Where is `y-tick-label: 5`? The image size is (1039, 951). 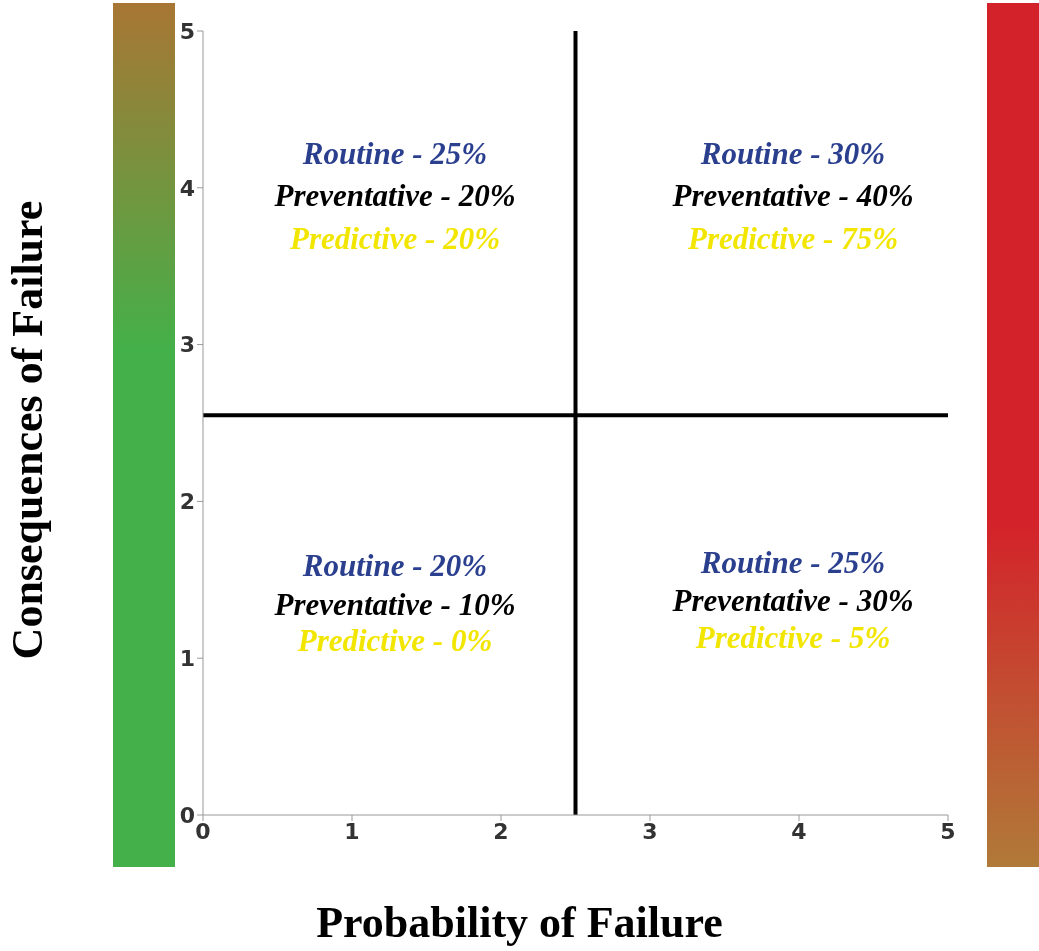
y-tick-label: 5 is located at coordinates (187, 31).